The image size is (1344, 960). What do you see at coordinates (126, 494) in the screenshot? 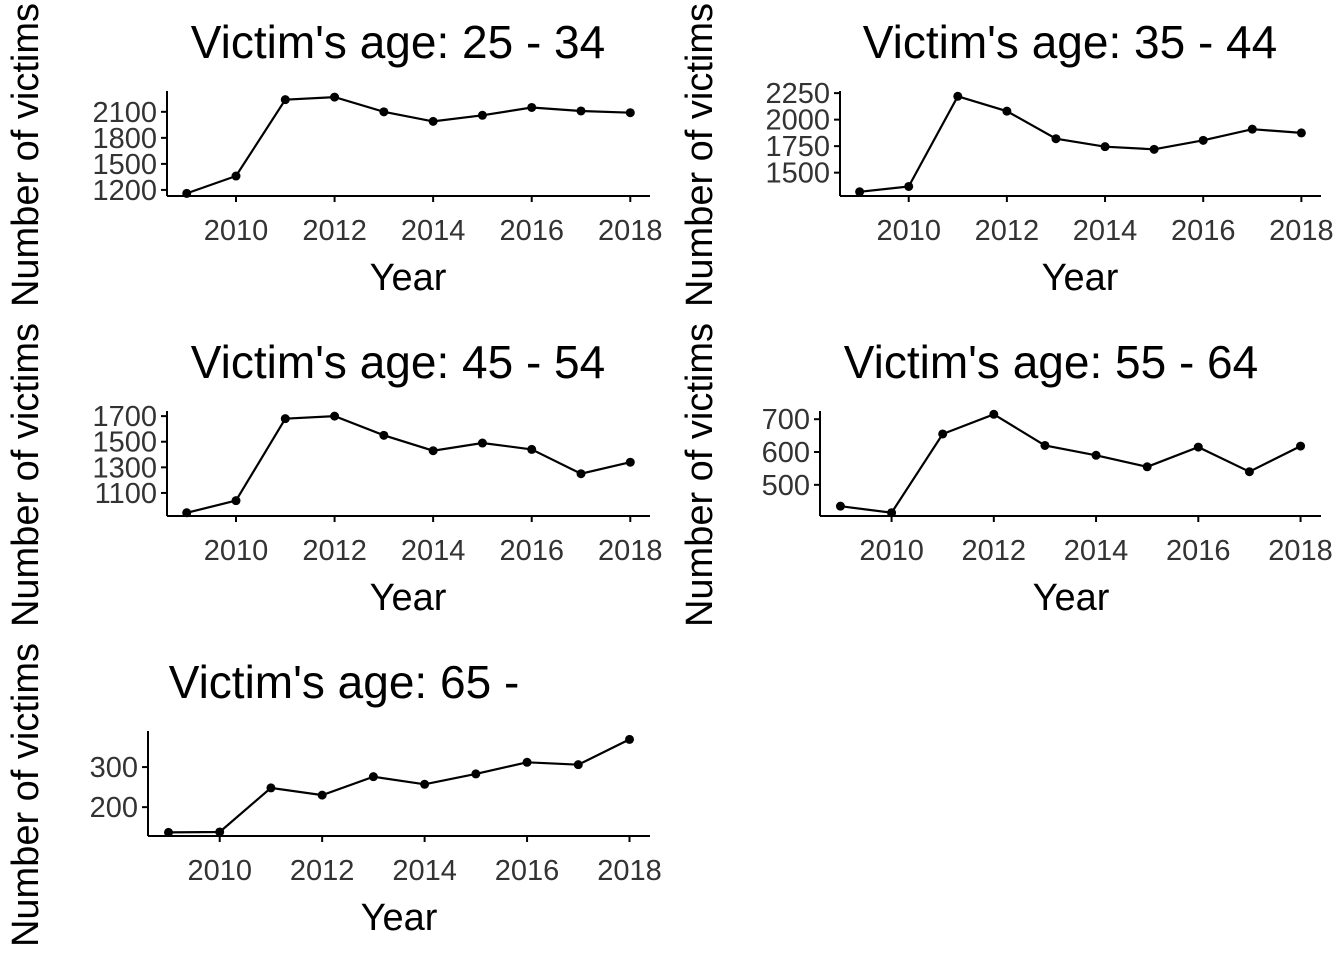
I see `y-tick-label: 1100` at bounding box center [126, 494].